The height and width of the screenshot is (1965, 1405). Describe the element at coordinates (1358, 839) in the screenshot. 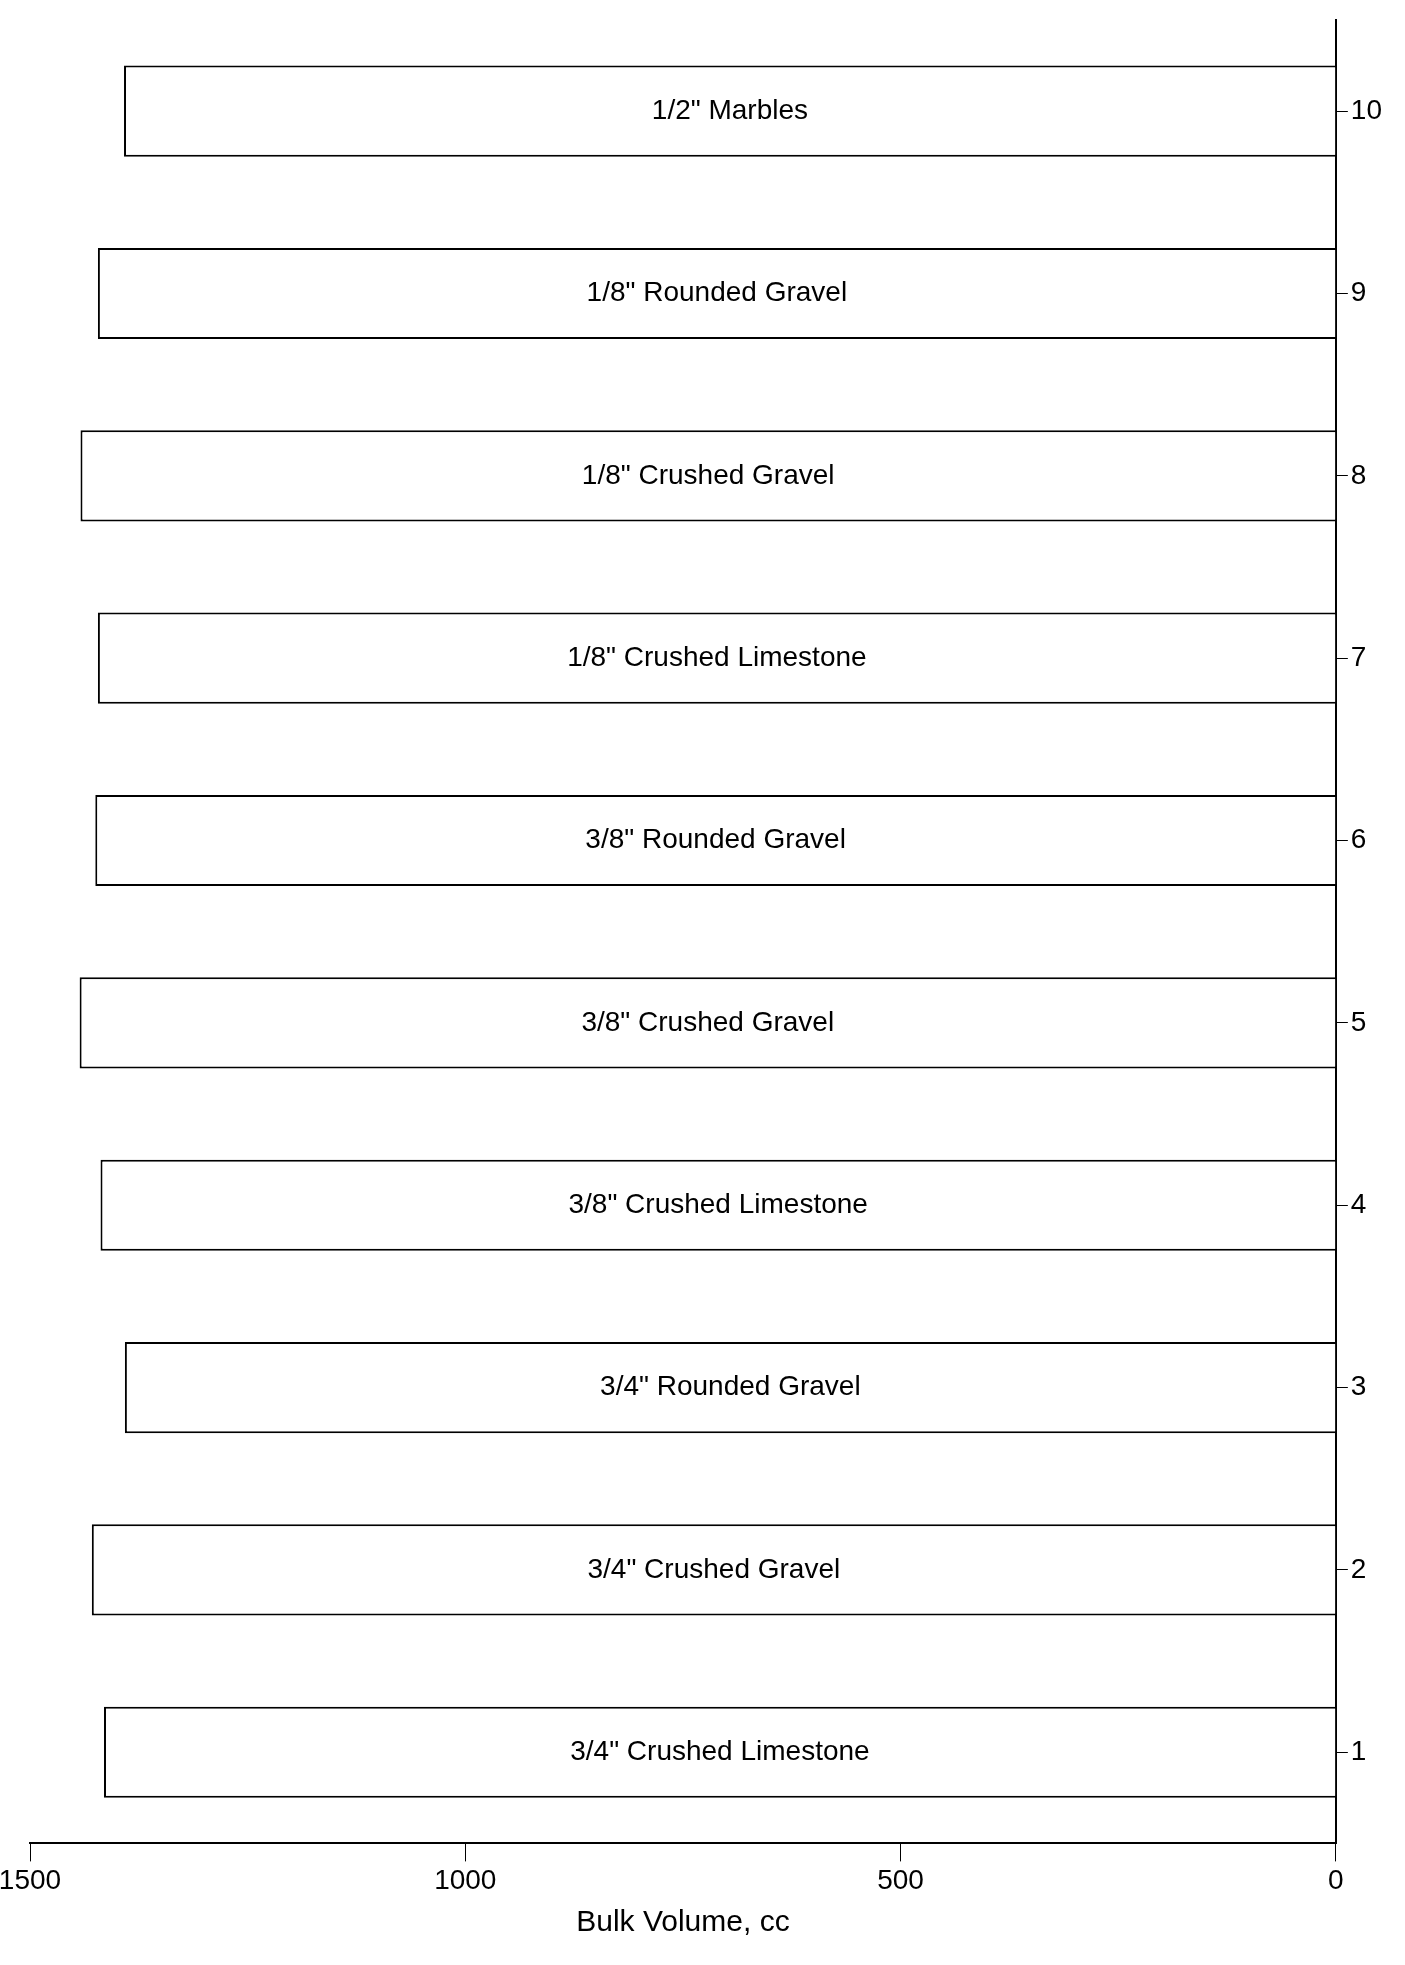

I see `y-tick-label: 6` at that location.